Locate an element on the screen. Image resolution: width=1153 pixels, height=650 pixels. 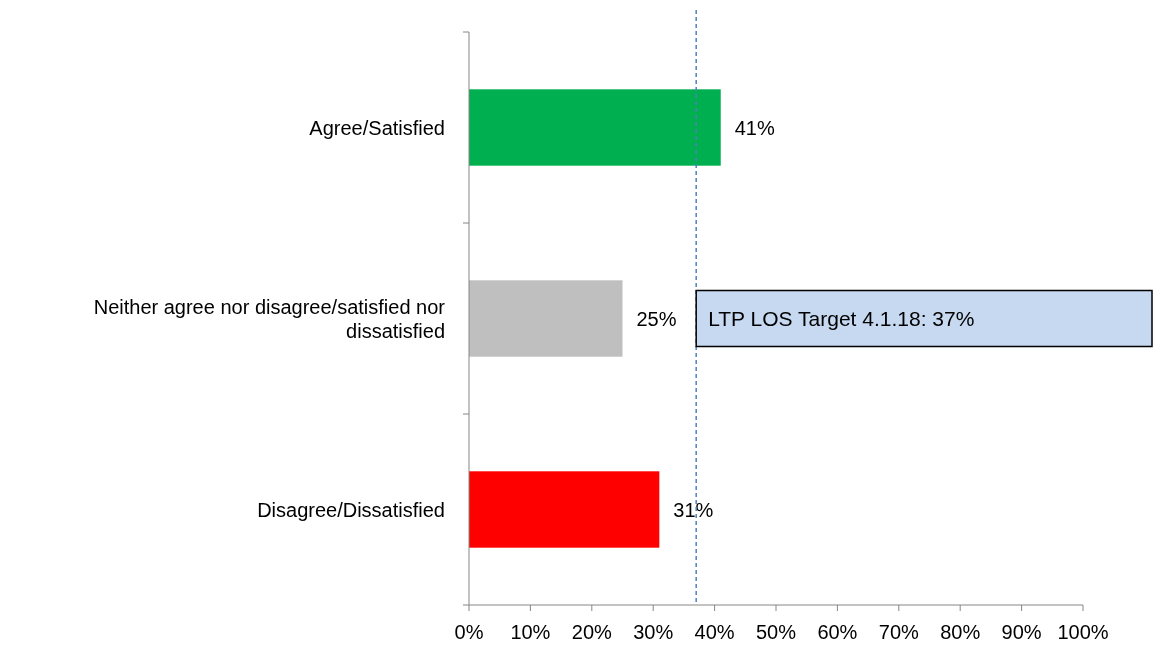
data-label: 41% is located at coordinates (754, 127).